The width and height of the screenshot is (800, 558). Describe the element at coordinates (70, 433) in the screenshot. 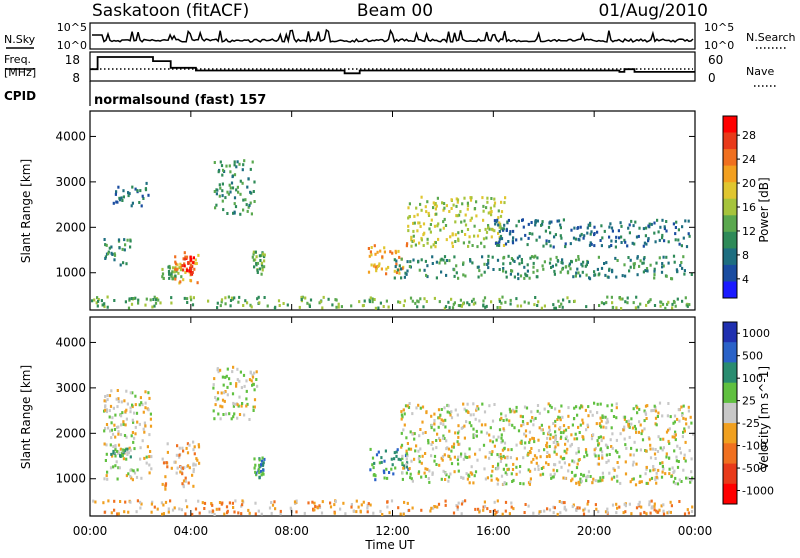

I see `velocity-y-tick-label: 2000` at that location.